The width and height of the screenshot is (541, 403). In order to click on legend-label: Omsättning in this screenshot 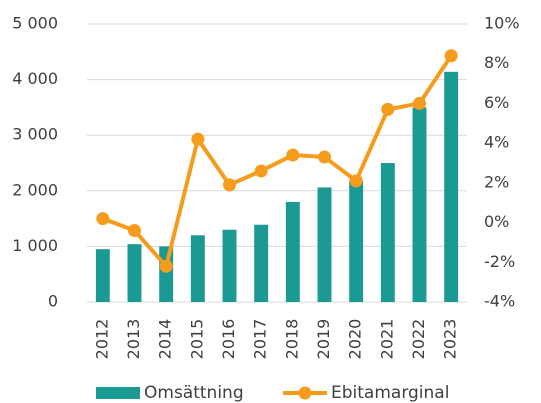, I will do `click(194, 393)`.